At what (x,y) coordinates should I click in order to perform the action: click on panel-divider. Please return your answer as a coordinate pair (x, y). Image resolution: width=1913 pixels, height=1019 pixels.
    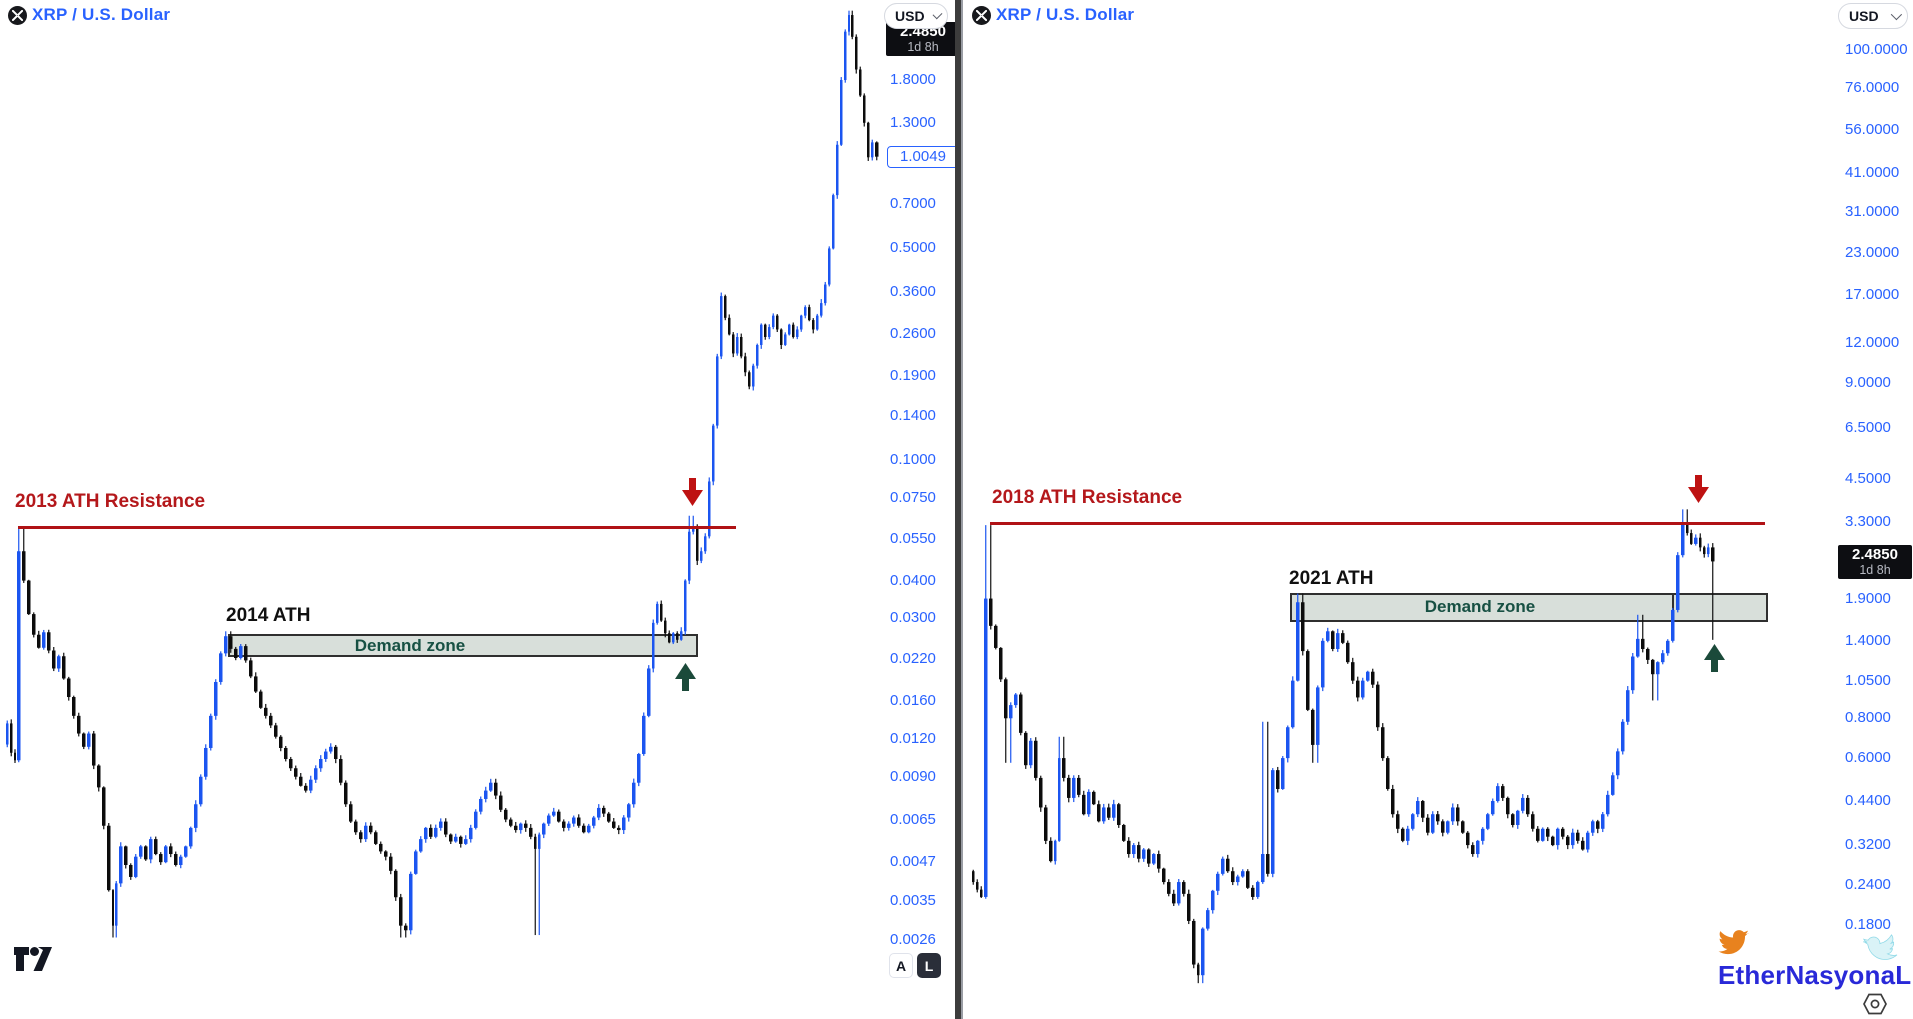
    Looking at the image, I should click on (958, 509).